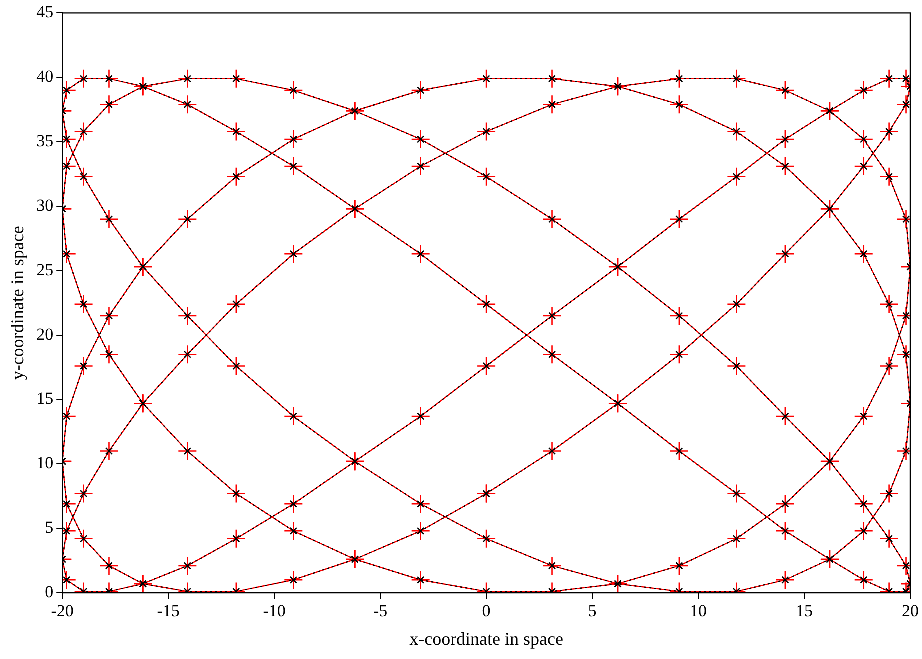  I want to click on y-tick-label: 25, so click(45, 270).